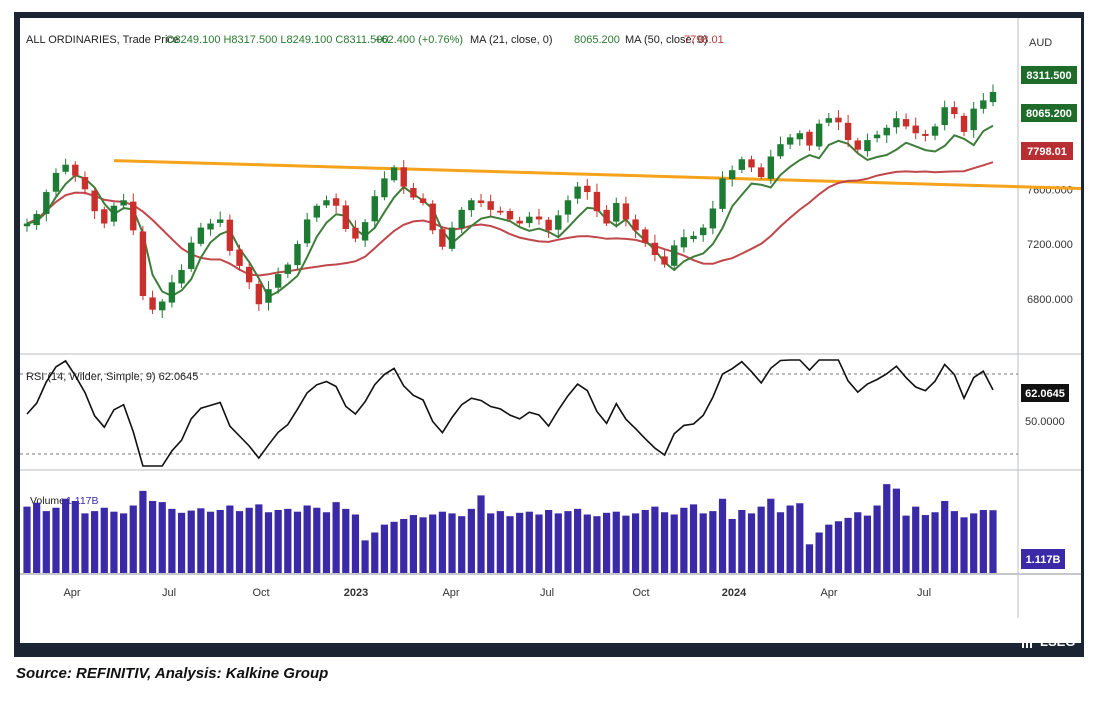 The image size is (1096, 704). I want to click on currency-label: AUD, so click(1040, 43).